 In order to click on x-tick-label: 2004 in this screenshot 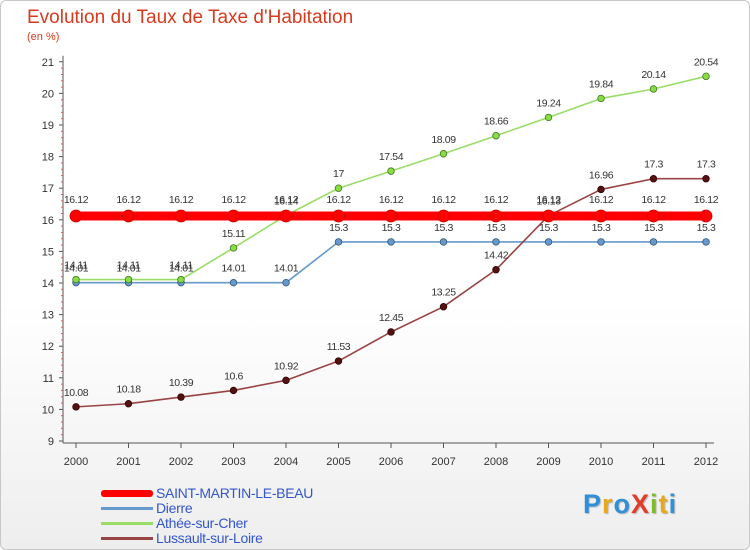, I will do `click(286, 462)`.